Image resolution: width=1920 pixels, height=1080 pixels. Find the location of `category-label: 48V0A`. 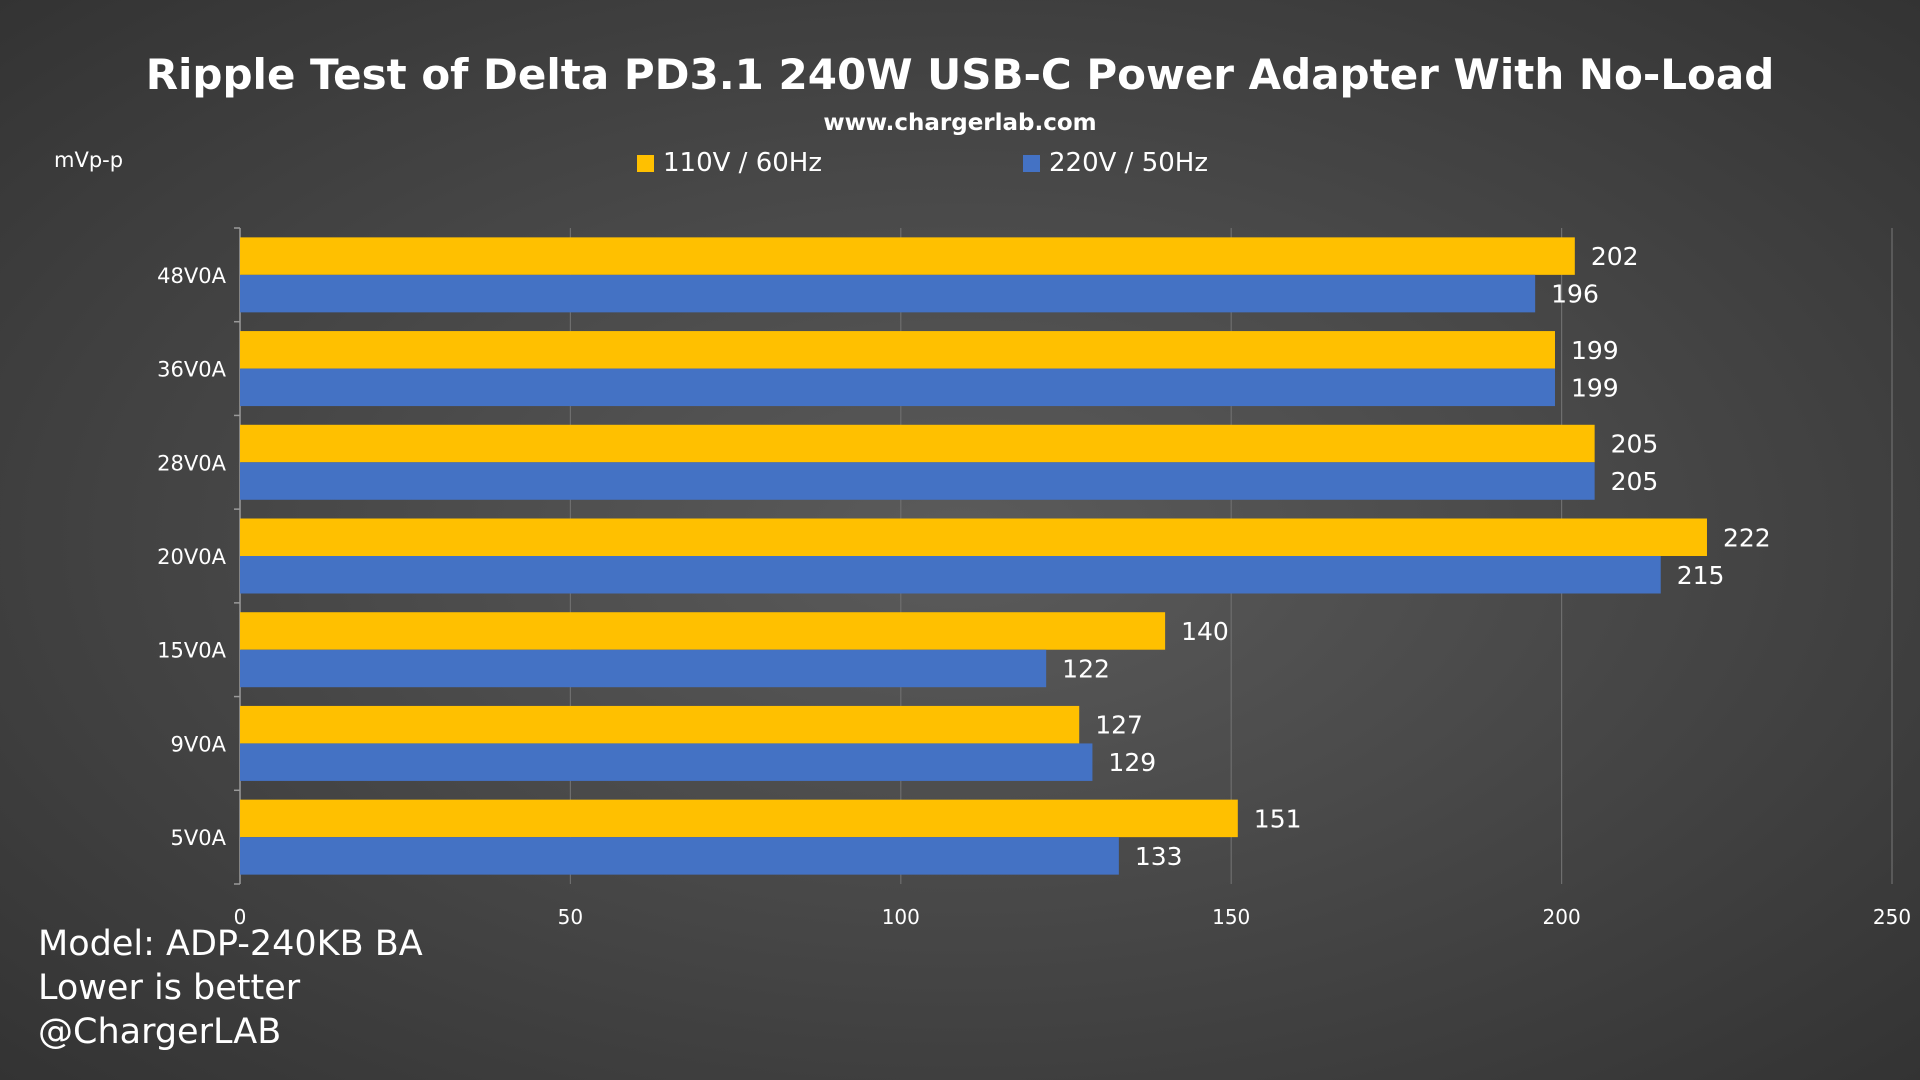

category-label: 48V0A is located at coordinates (191, 276).